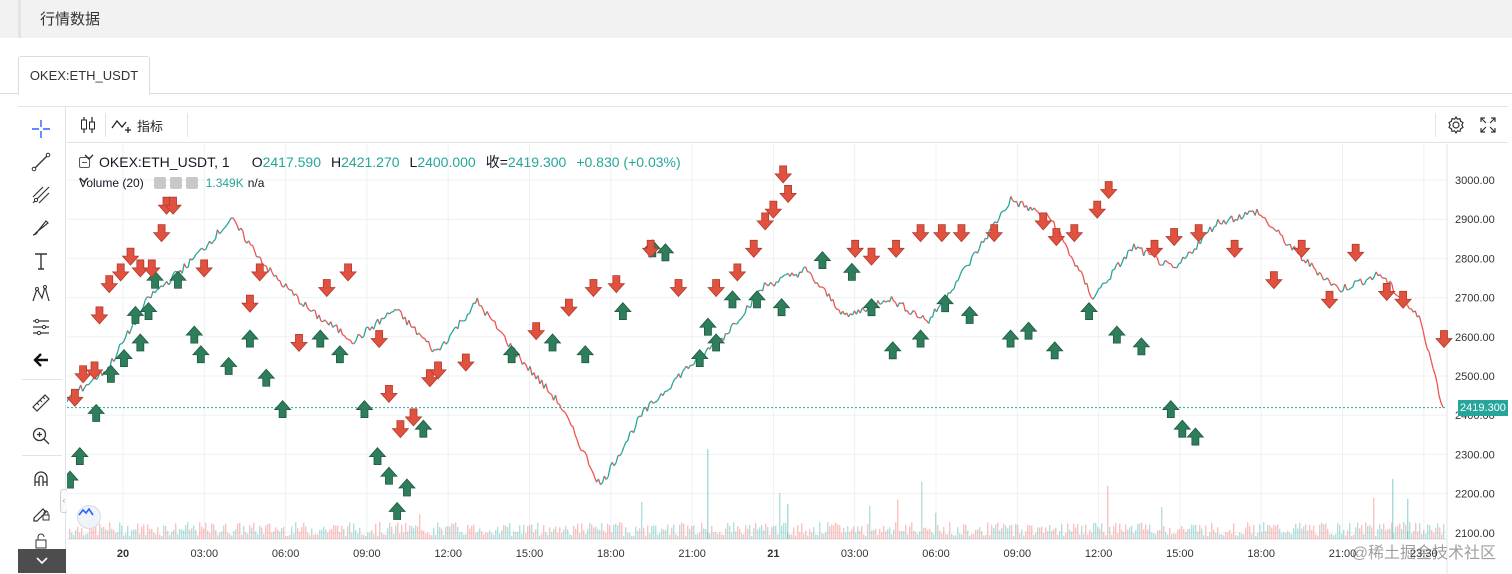  I want to click on zoom-in-icon, so click(41, 436).